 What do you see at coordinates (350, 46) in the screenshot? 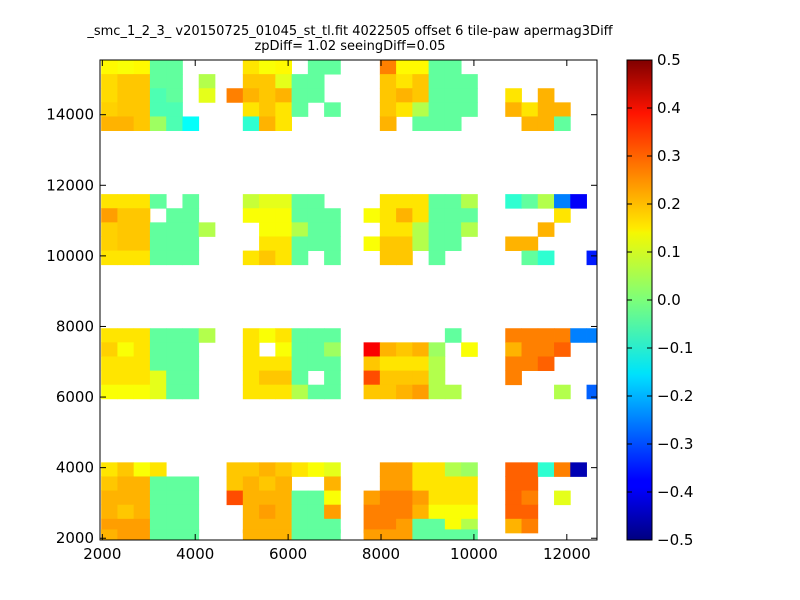
I see `chart-title-line-2: zpDiff= 1.02 seeingDiff=0.05` at bounding box center [350, 46].